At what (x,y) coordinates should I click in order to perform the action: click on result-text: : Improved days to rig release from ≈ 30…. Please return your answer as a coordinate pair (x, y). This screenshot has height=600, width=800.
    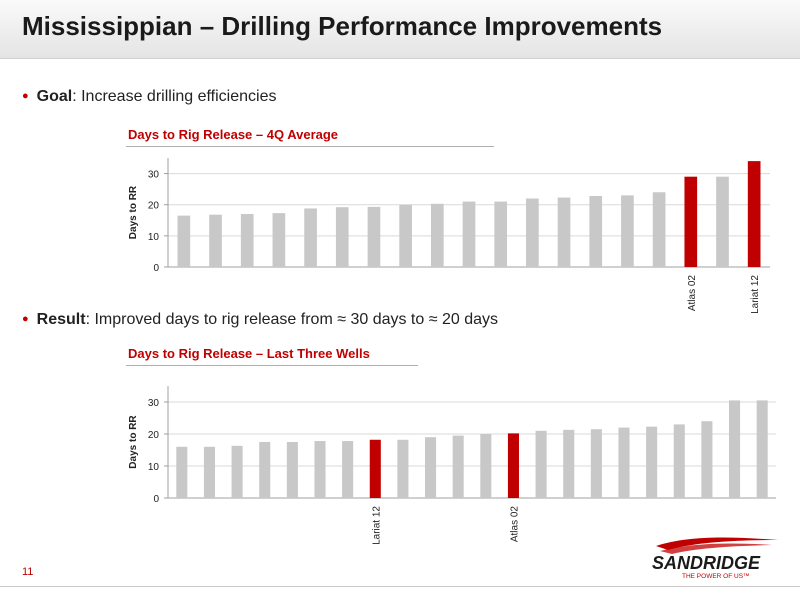
    Looking at the image, I should click on (291, 319).